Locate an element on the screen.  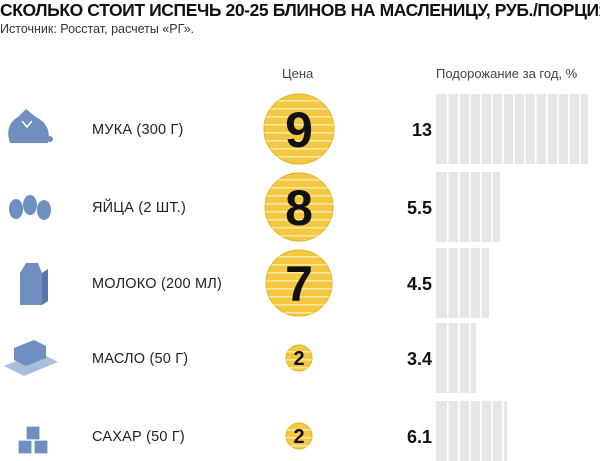
chart-row: МОЛОКО (200 МЛ) 7 4.5 is located at coordinates (254, 283).